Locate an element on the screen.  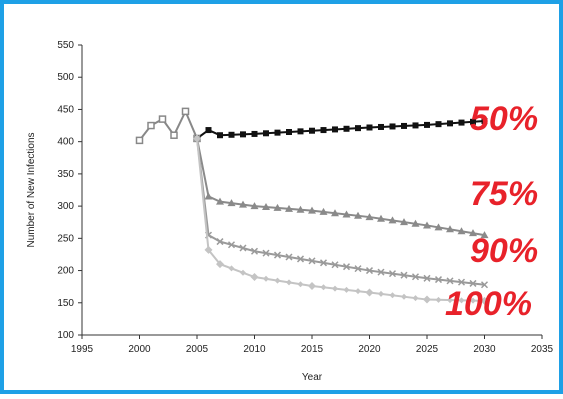
x-tick-label: 2025 is located at coordinates (427, 349).